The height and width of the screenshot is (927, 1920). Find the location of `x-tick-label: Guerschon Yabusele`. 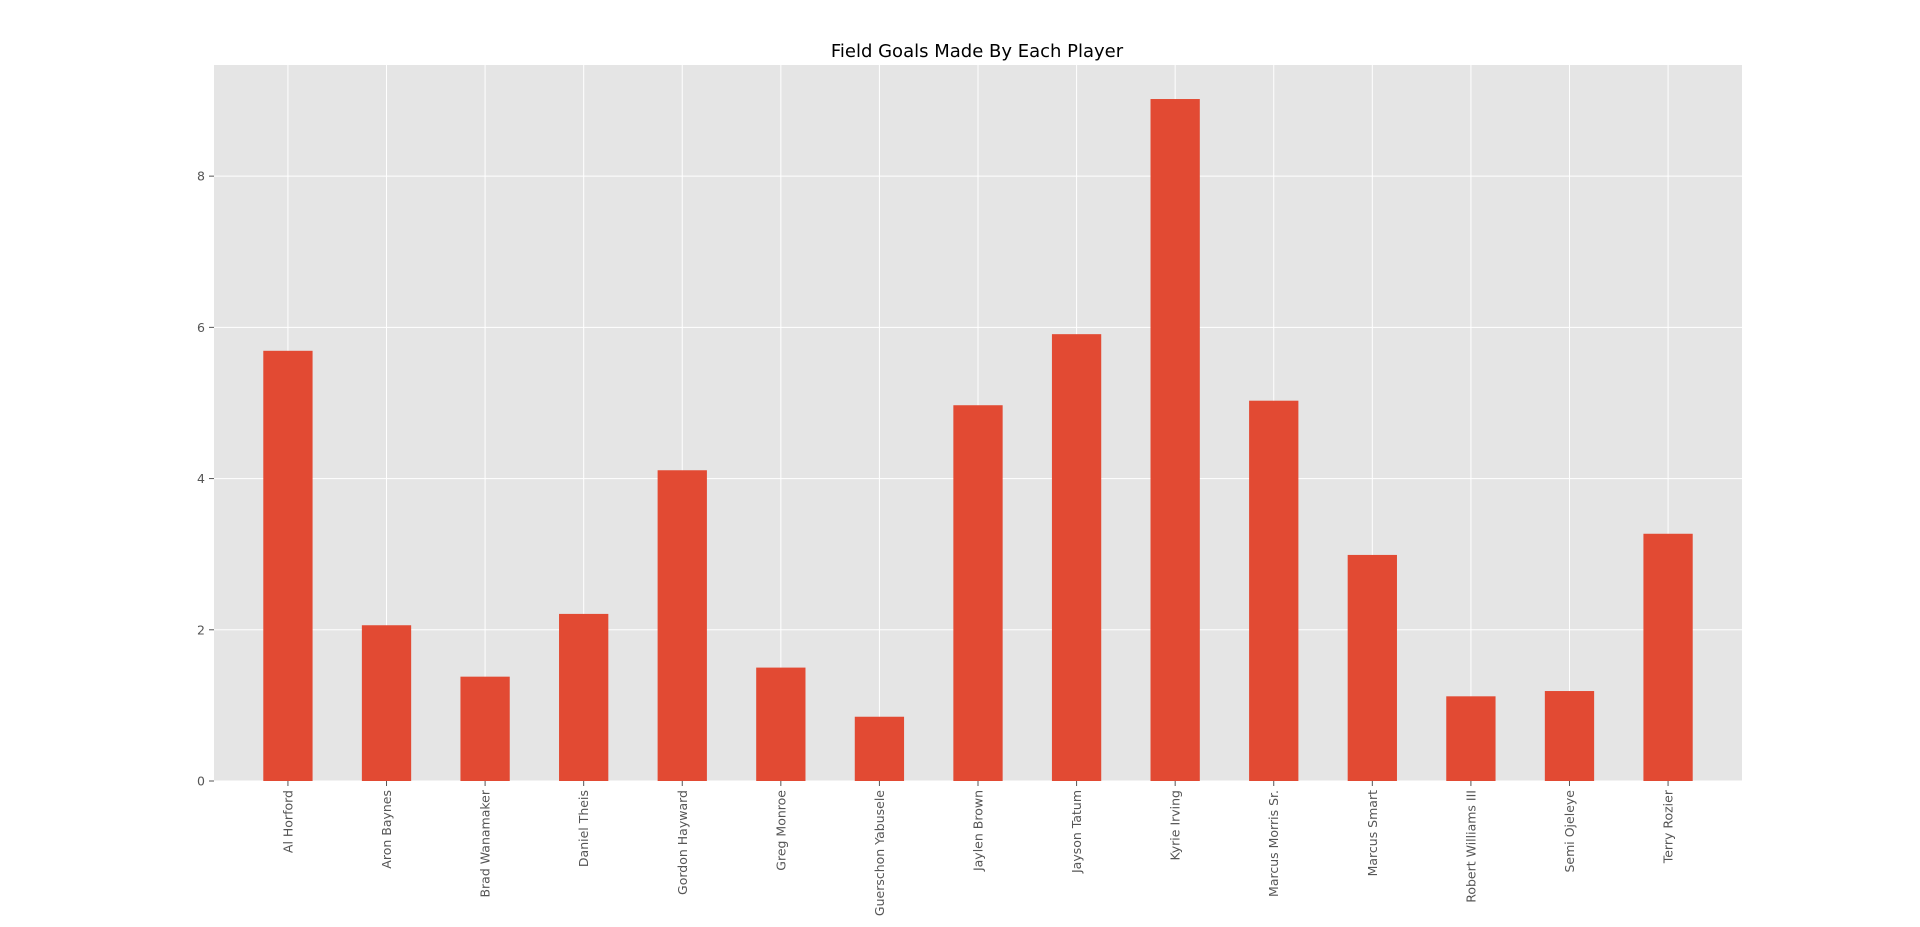

x-tick-label: Guerschon Yabusele is located at coordinates (879, 853).